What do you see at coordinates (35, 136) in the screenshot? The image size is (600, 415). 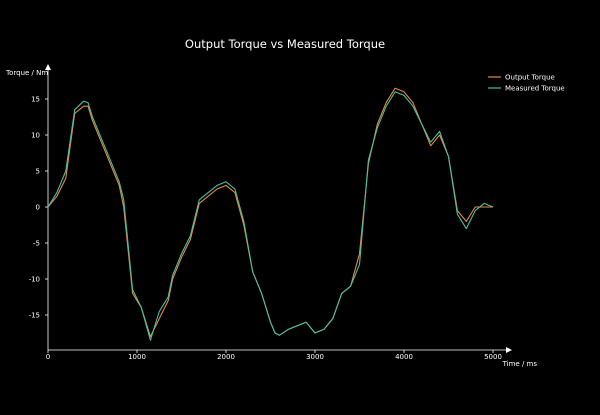 I see `y-tick-label: 10` at bounding box center [35, 136].